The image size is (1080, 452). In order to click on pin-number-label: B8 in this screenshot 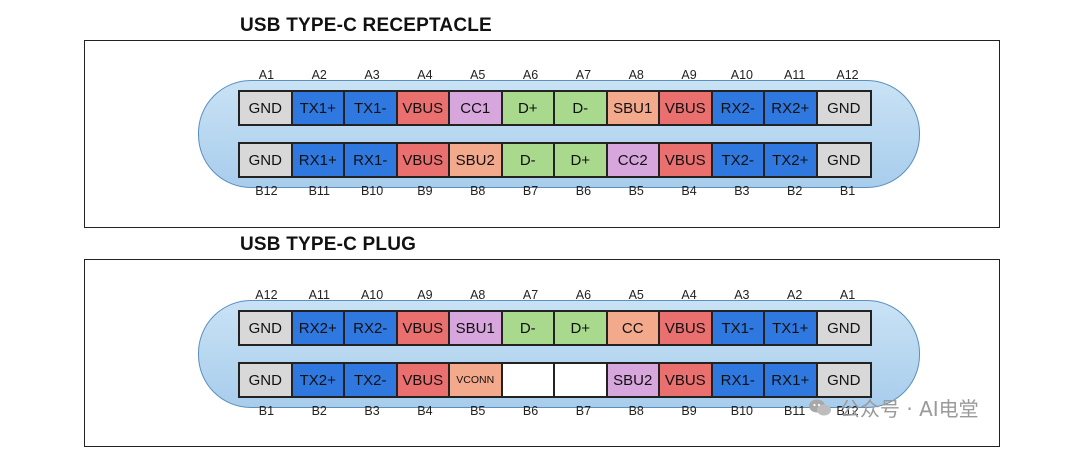, I will do `click(478, 191)`.